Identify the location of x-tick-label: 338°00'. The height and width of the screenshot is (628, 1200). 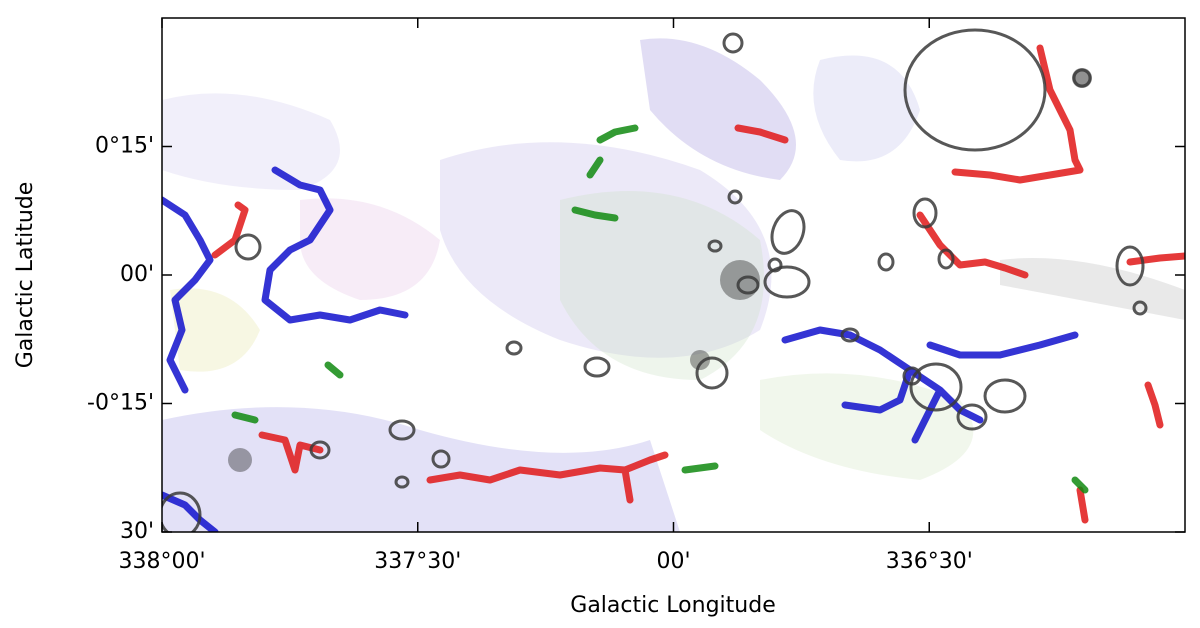
(161, 561).